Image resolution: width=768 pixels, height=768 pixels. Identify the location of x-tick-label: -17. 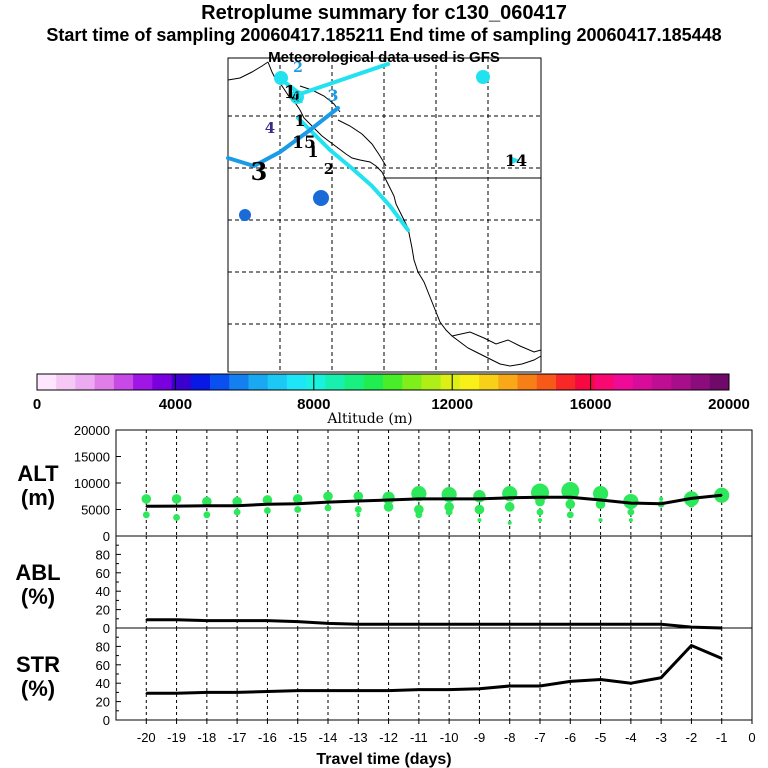
(237, 737).